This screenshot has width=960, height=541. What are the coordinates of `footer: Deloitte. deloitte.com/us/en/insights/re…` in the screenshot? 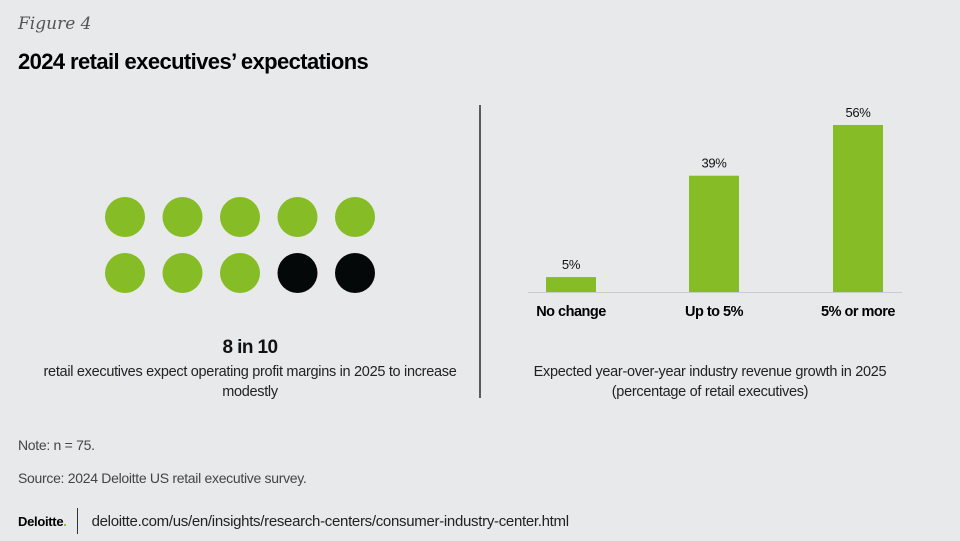 It's located at (293, 521).